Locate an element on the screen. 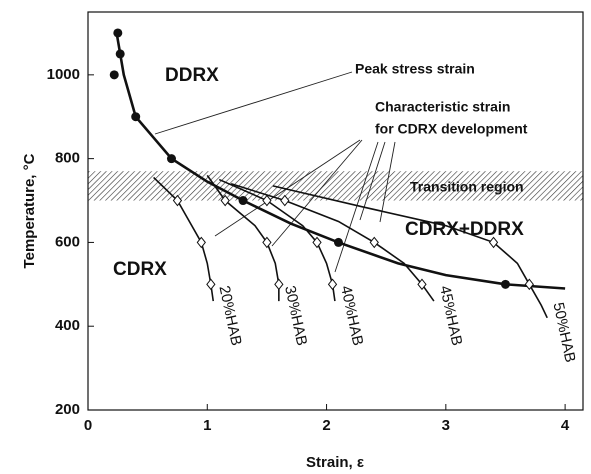 Image resolution: width=591 pixels, height=474 pixels. curve-label: 20%HAB is located at coordinates (229, 315).